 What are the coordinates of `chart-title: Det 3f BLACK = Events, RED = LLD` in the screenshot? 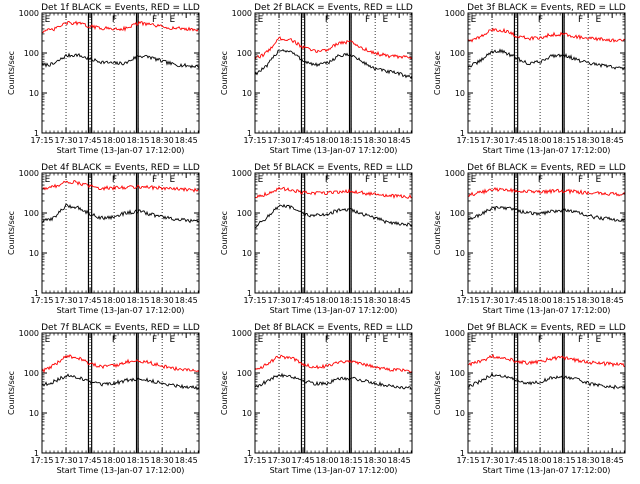 It's located at (546, 8).